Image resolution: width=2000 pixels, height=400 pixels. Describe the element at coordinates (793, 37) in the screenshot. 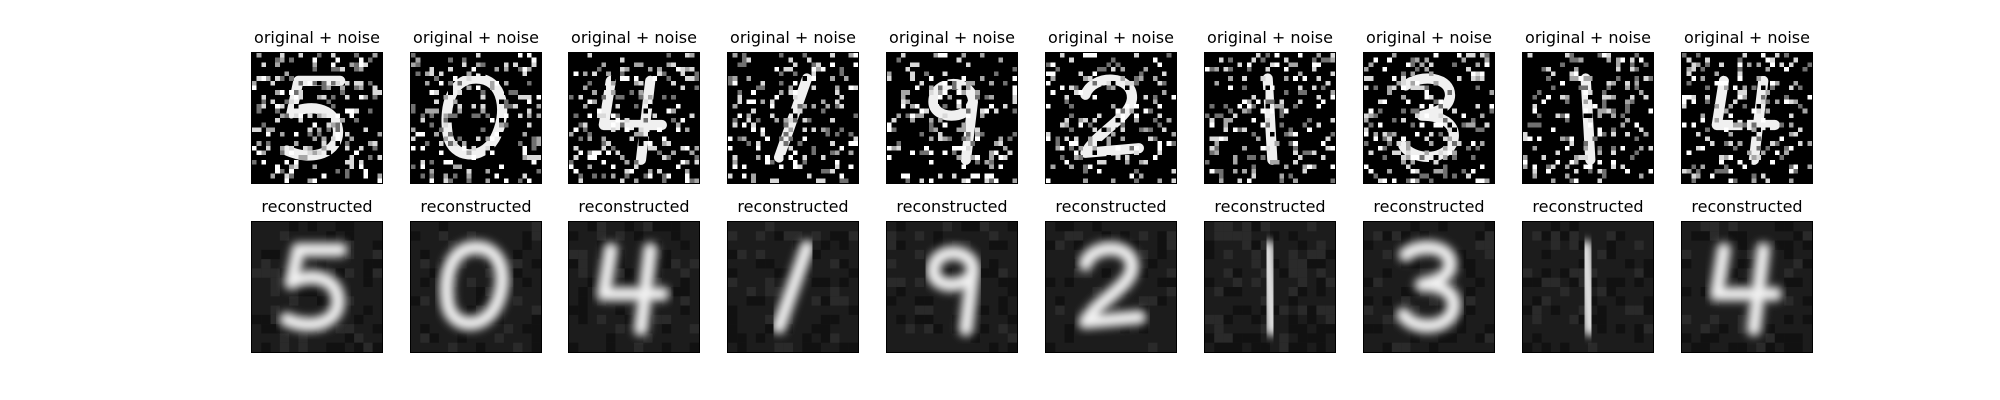

I see `panel-title-noisy-4: original + noise` at that location.